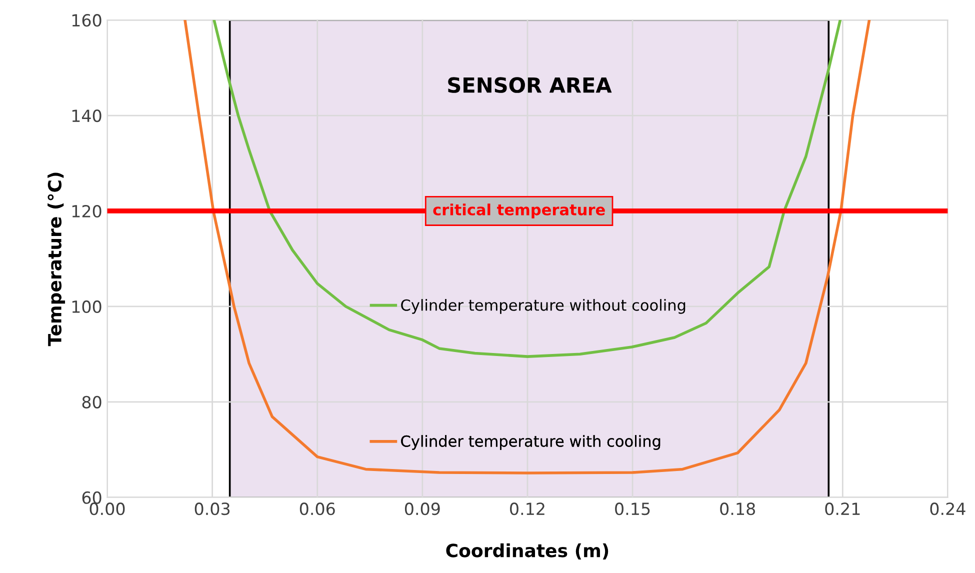 The height and width of the screenshot is (573, 975). I want to click on x-tick-label: 0.24, so click(948, 509).